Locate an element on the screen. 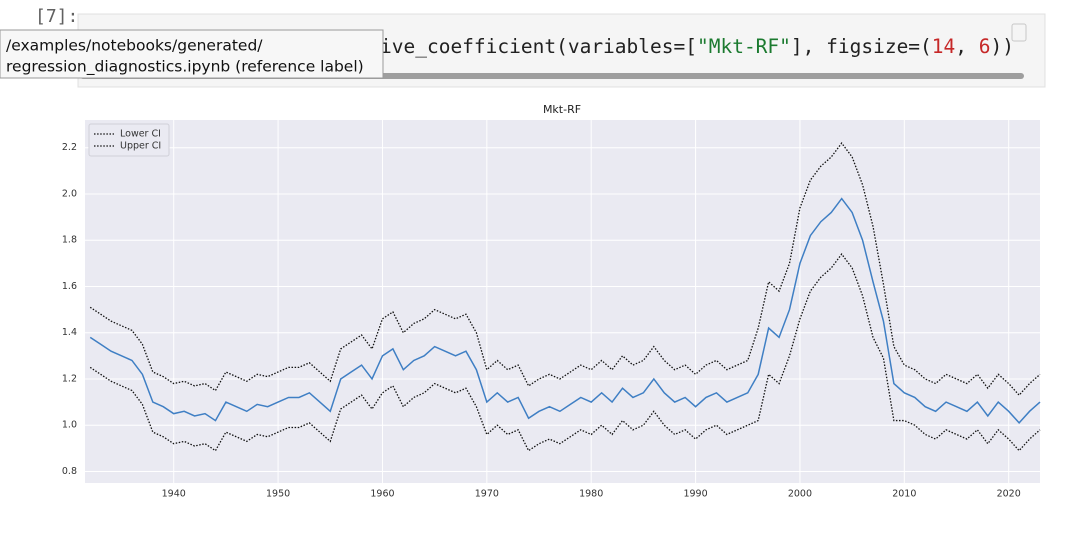 The height and width of the screenshot is (535, 1080). legend-box is located at coordinates (129, 140).